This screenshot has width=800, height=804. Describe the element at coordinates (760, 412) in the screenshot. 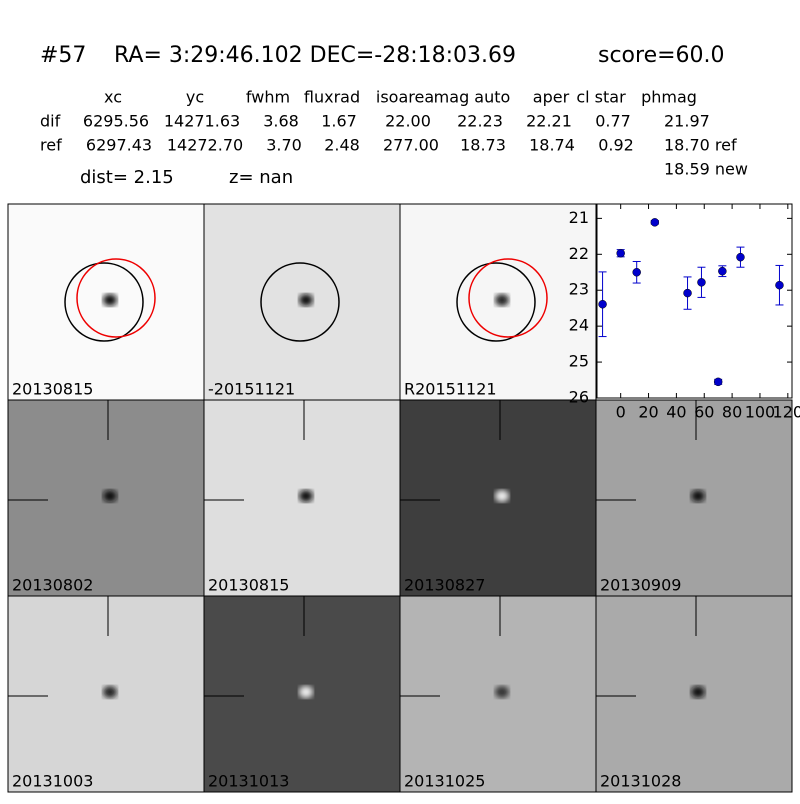

I see `x-tick-label: 100` at that location.